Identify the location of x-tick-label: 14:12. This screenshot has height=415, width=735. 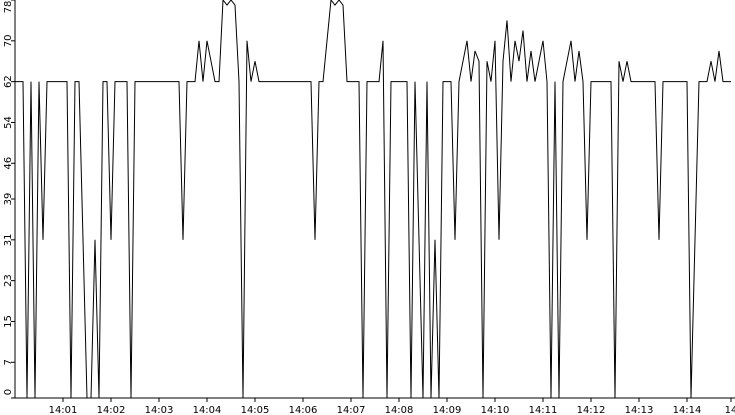
(591, 410).